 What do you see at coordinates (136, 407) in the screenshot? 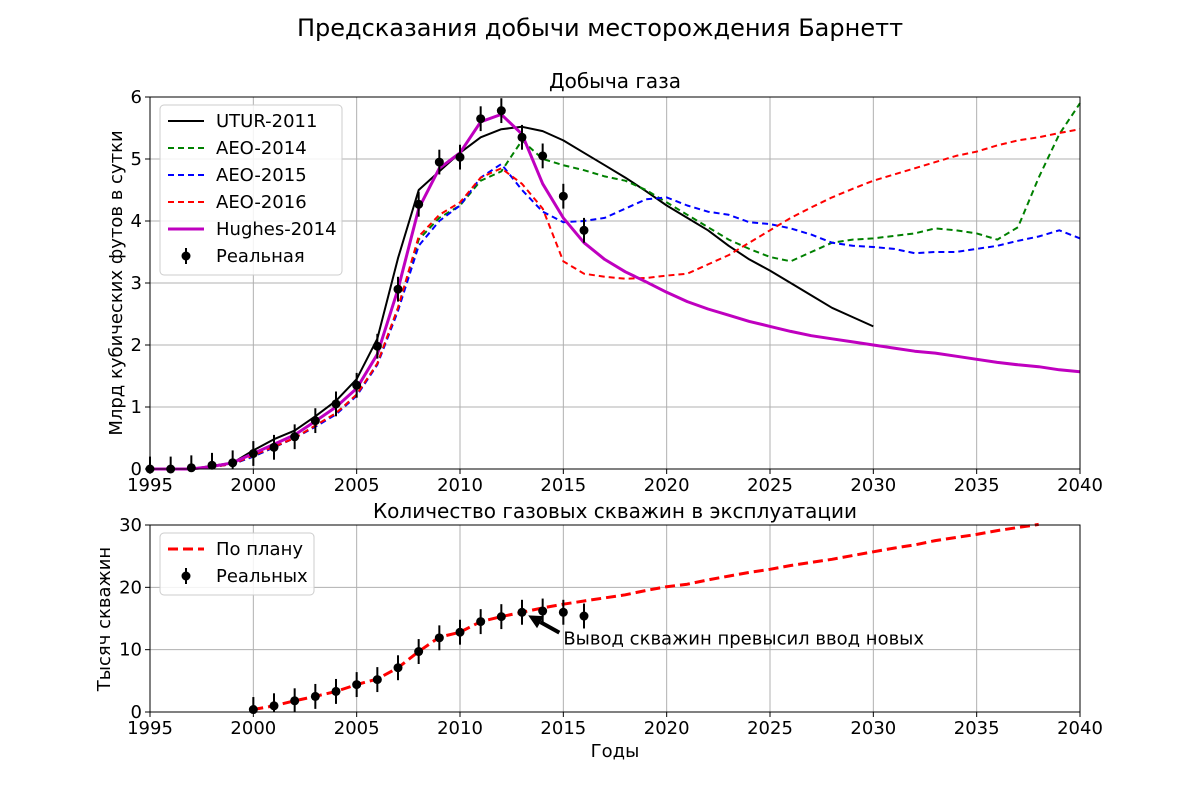
I see `production-y-tick-label: 1` at bounding box center [136, 407].